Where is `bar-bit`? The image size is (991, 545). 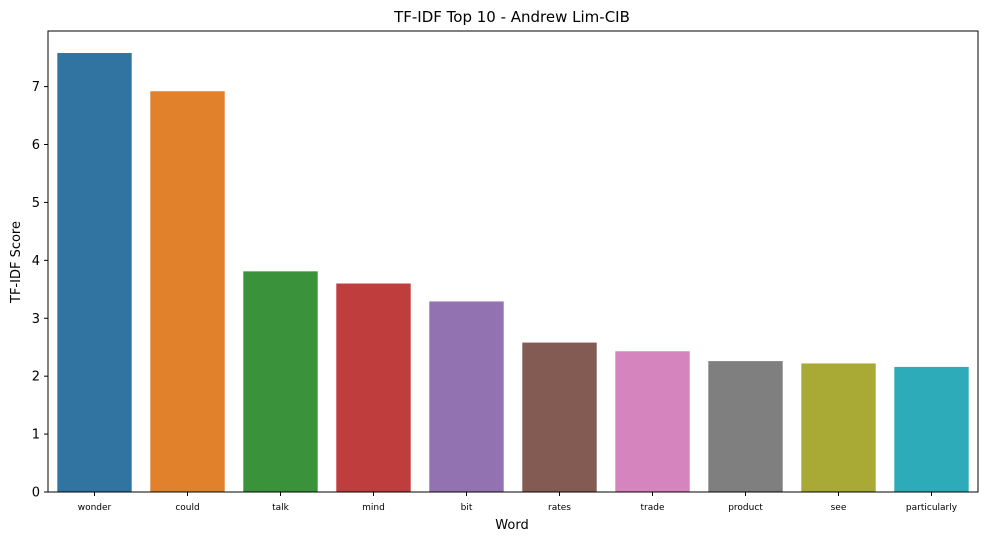
bar-bit is located at coordinates (466, 396).